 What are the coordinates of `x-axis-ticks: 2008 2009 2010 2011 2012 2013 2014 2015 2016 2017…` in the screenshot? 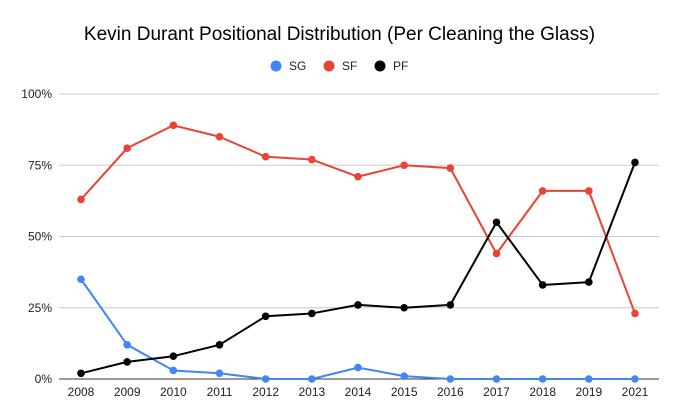 It's located at (358, 392).